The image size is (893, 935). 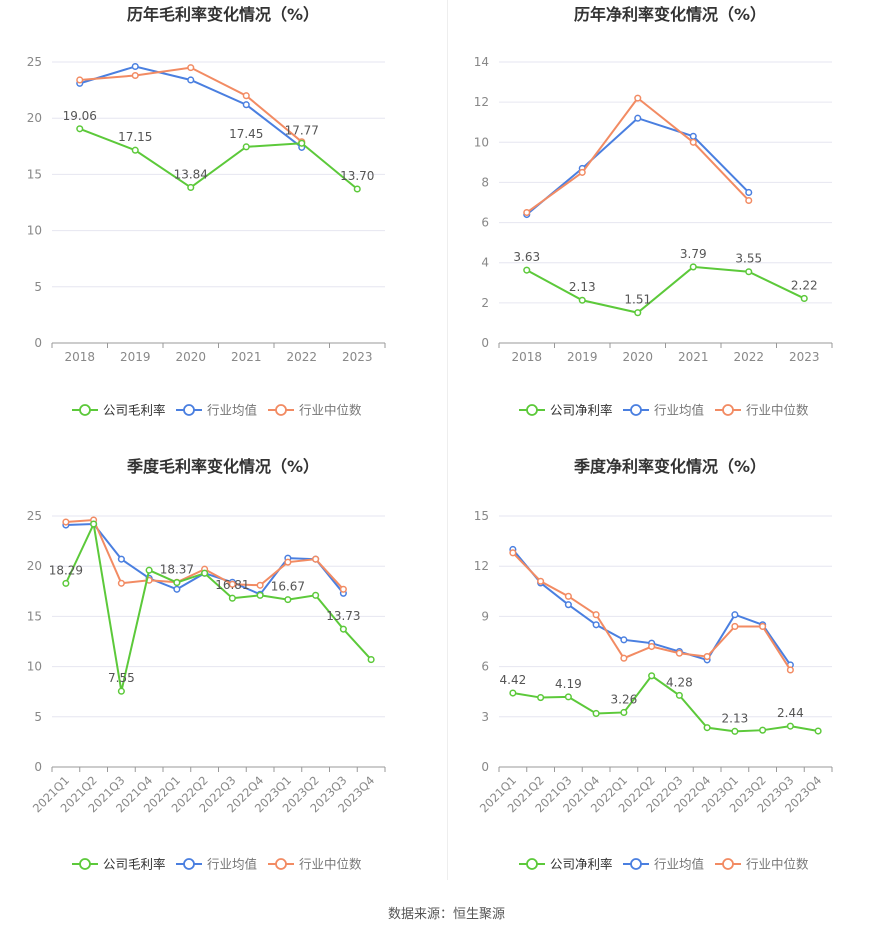 I want to click on data-label: 13.84, so click(x=191, y=174).